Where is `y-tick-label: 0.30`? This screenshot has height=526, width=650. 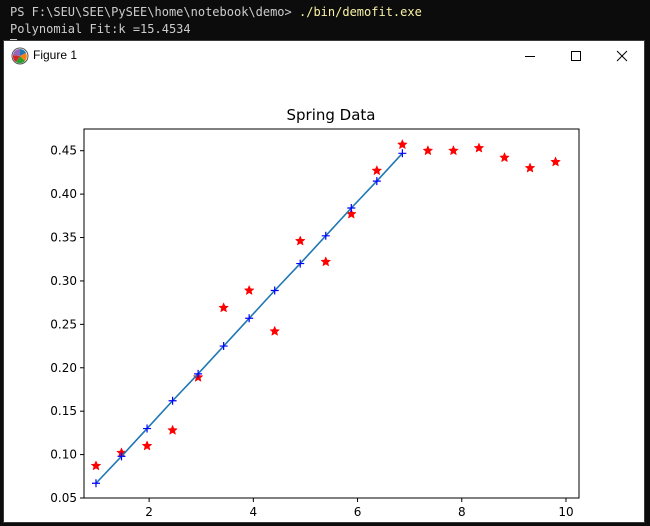 y-tick-label: 0.30 is located at coordinates (63, 281).